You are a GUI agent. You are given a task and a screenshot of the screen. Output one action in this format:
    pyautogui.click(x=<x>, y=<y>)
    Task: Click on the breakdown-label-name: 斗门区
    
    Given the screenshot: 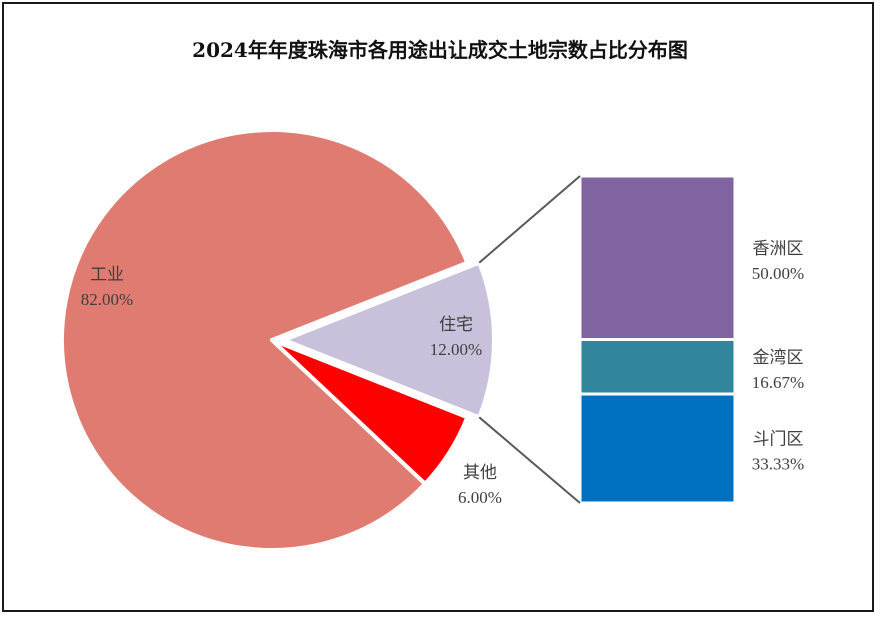 What is the action you would take?
    pyautogui.click(x=778, y=439)
    